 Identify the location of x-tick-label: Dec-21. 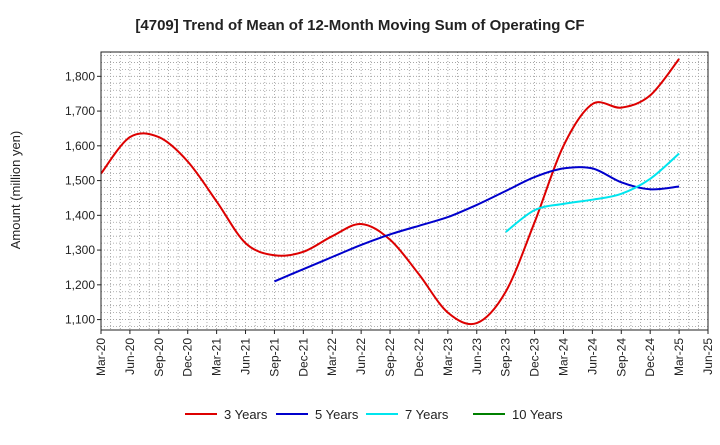
(303, 357).